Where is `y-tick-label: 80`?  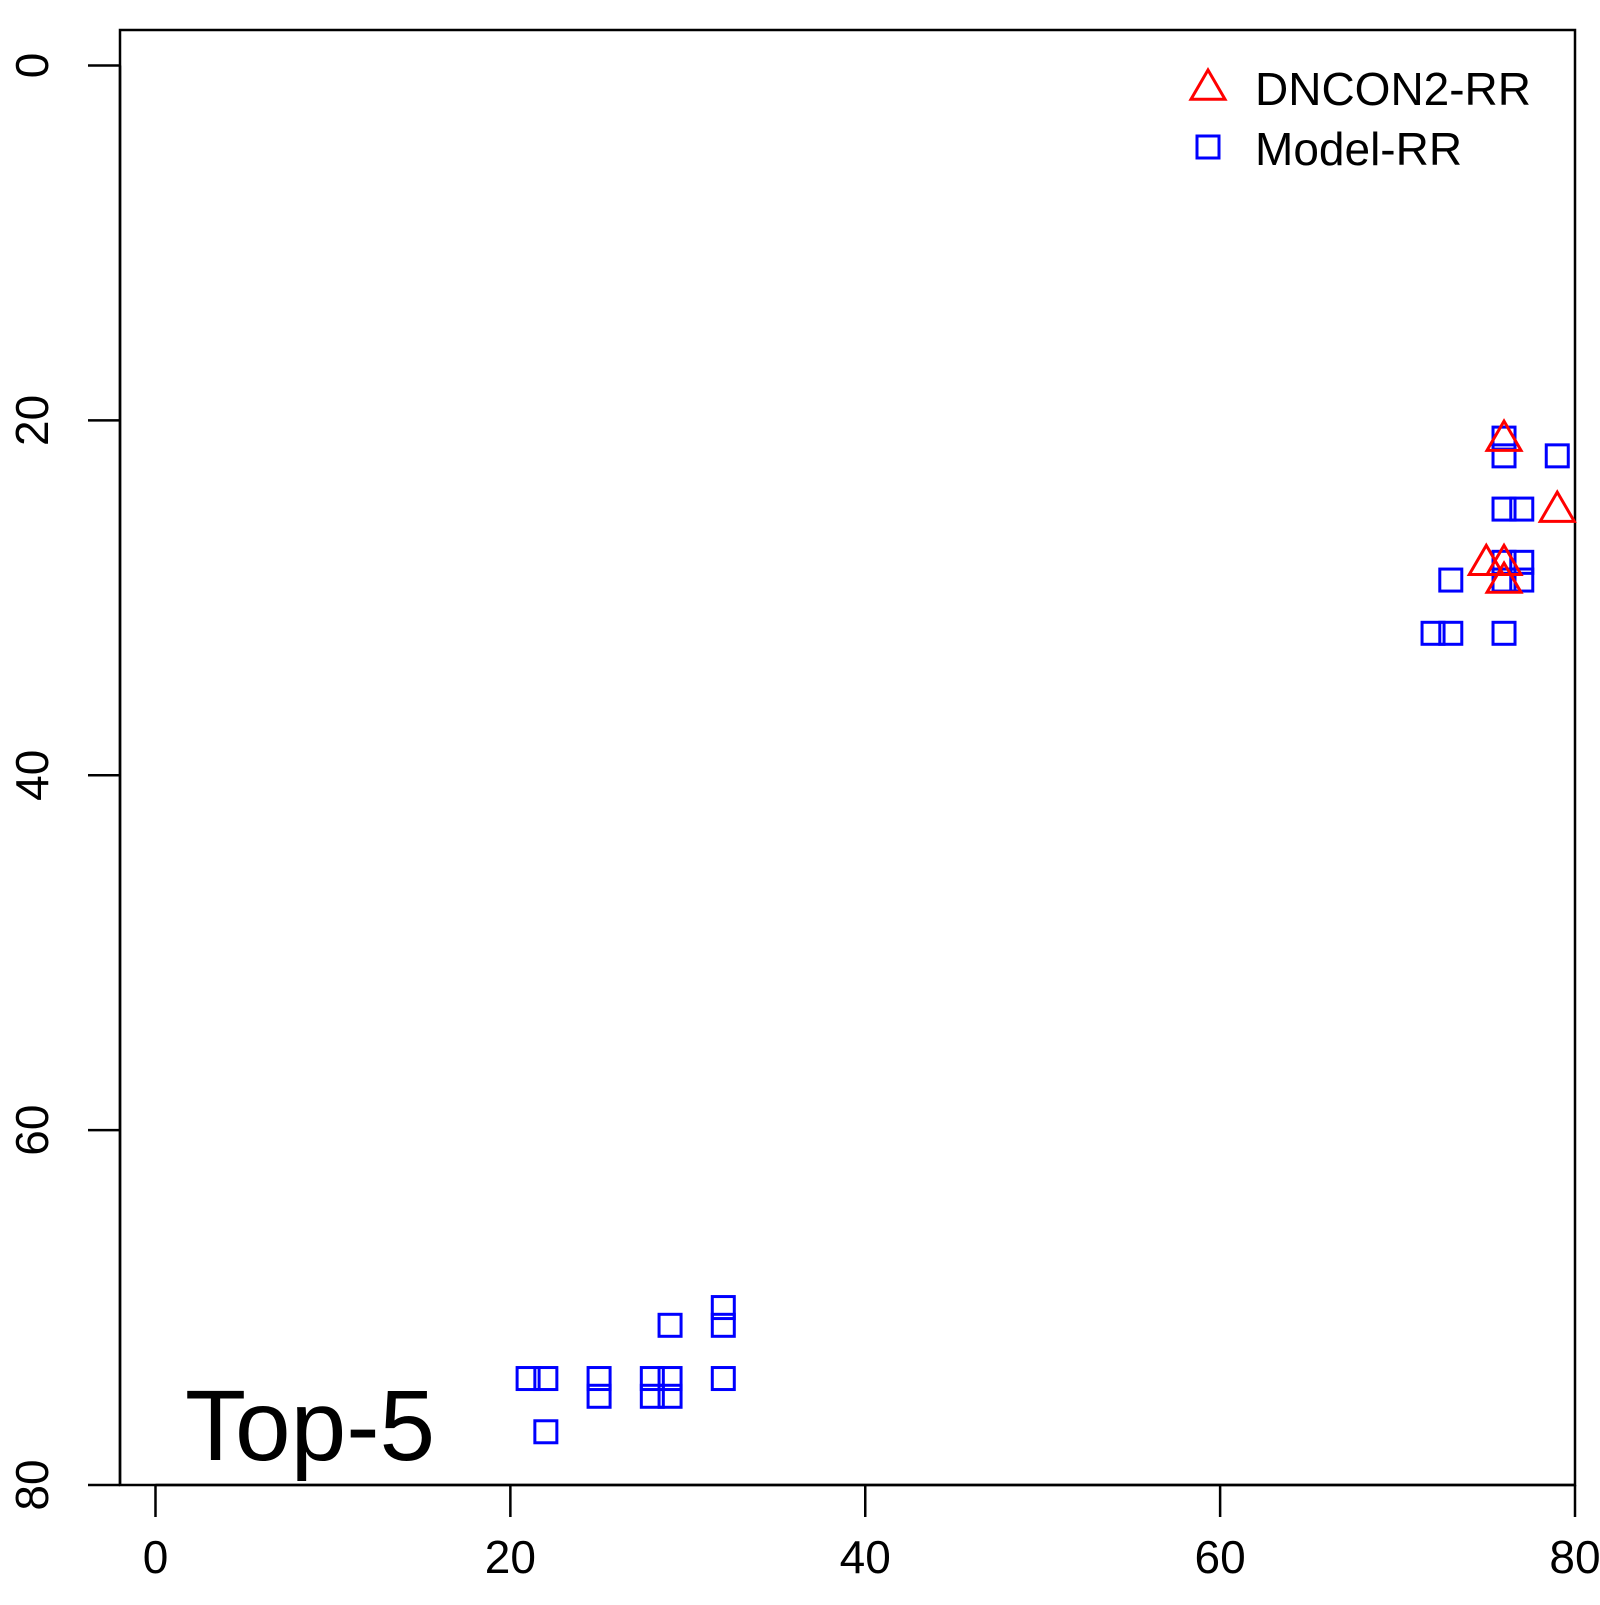 y-tick-label: 80 is located at coordinates (32, 1484).